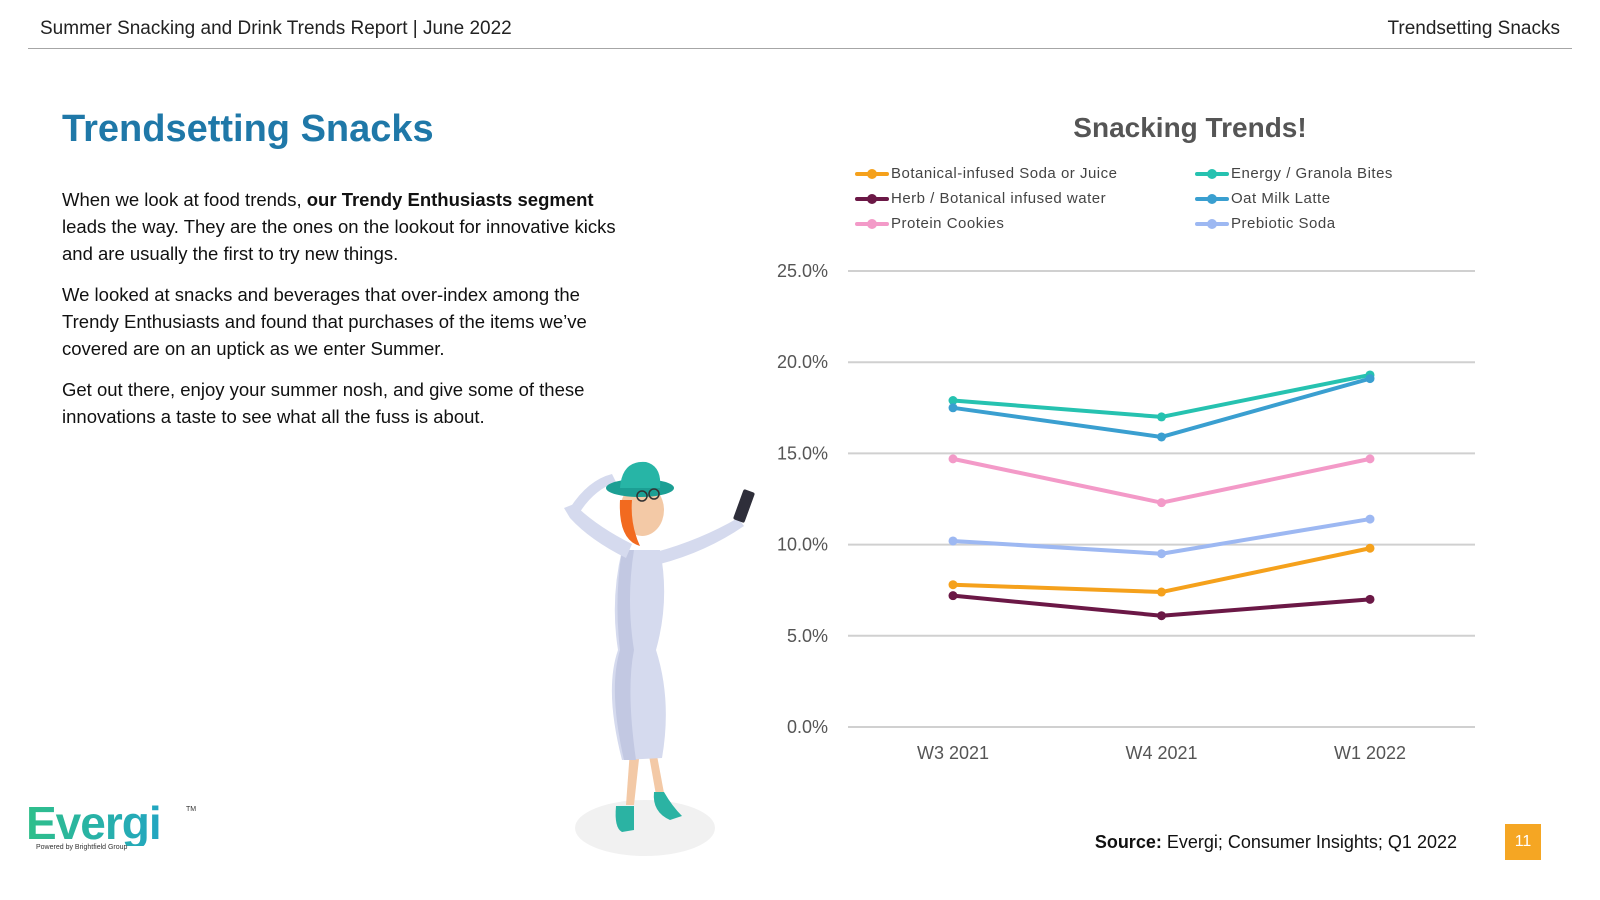 The width and height of the screenshot is (1600, 900). Describe the element at coordinates (1370, 753) in the screenshot. I see `x-tick-label: W1 2022` at that location.